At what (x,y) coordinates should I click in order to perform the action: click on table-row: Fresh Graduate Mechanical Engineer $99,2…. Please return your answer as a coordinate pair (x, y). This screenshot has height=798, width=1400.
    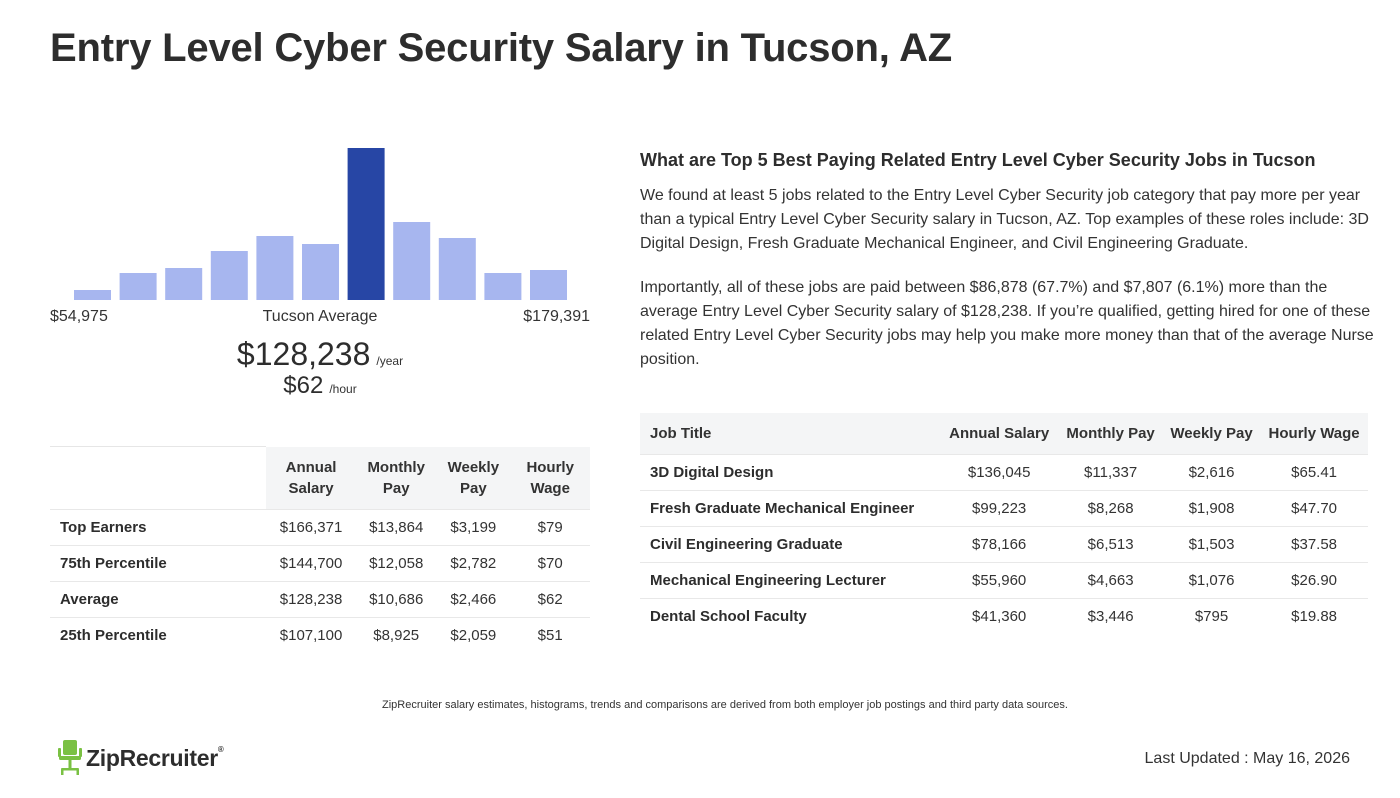
    Looking at the image, I should click on (1004, 508).